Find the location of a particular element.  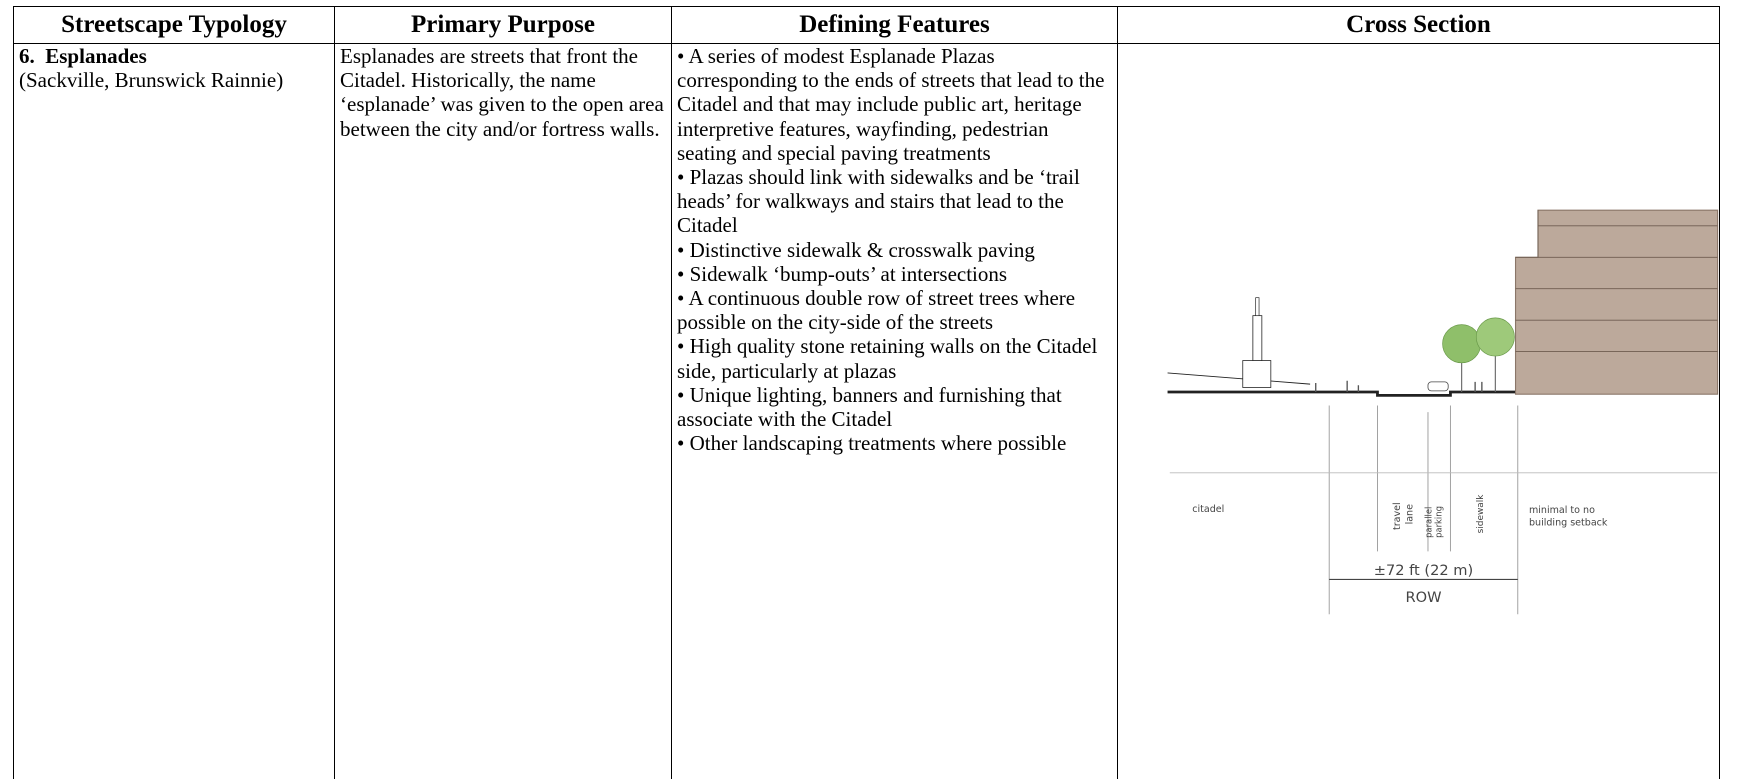

typology-title: 6. Esplanades is located at coordinates (83, 56).